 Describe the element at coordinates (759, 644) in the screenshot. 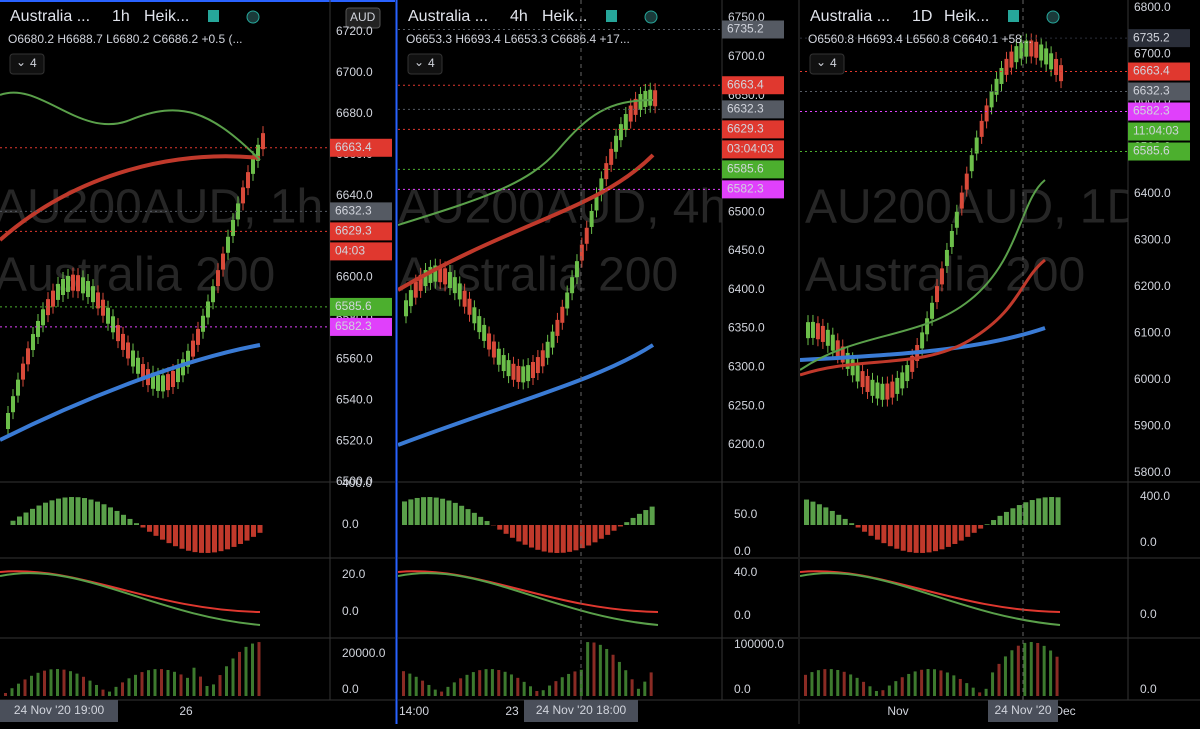

I see `sub-axis-label: 100000.0` at that location.